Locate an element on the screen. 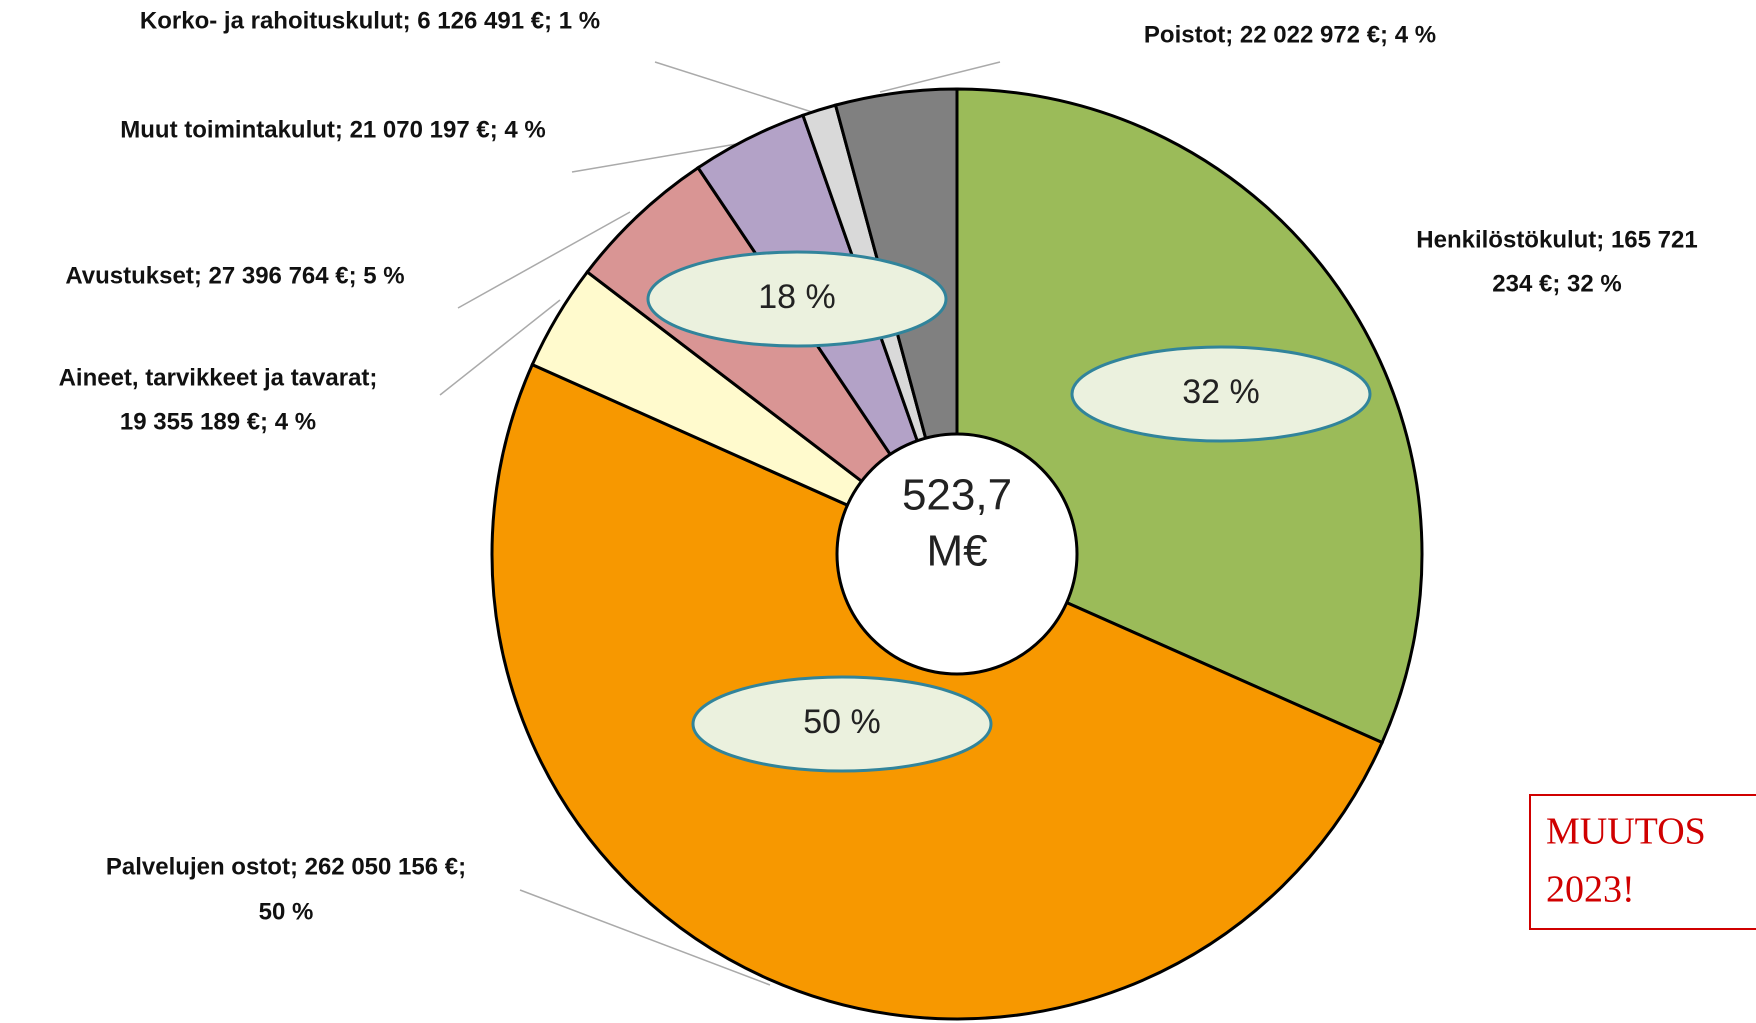  slice-label: 19 355 189 €; 4 % is located at coordinates (218, 421).